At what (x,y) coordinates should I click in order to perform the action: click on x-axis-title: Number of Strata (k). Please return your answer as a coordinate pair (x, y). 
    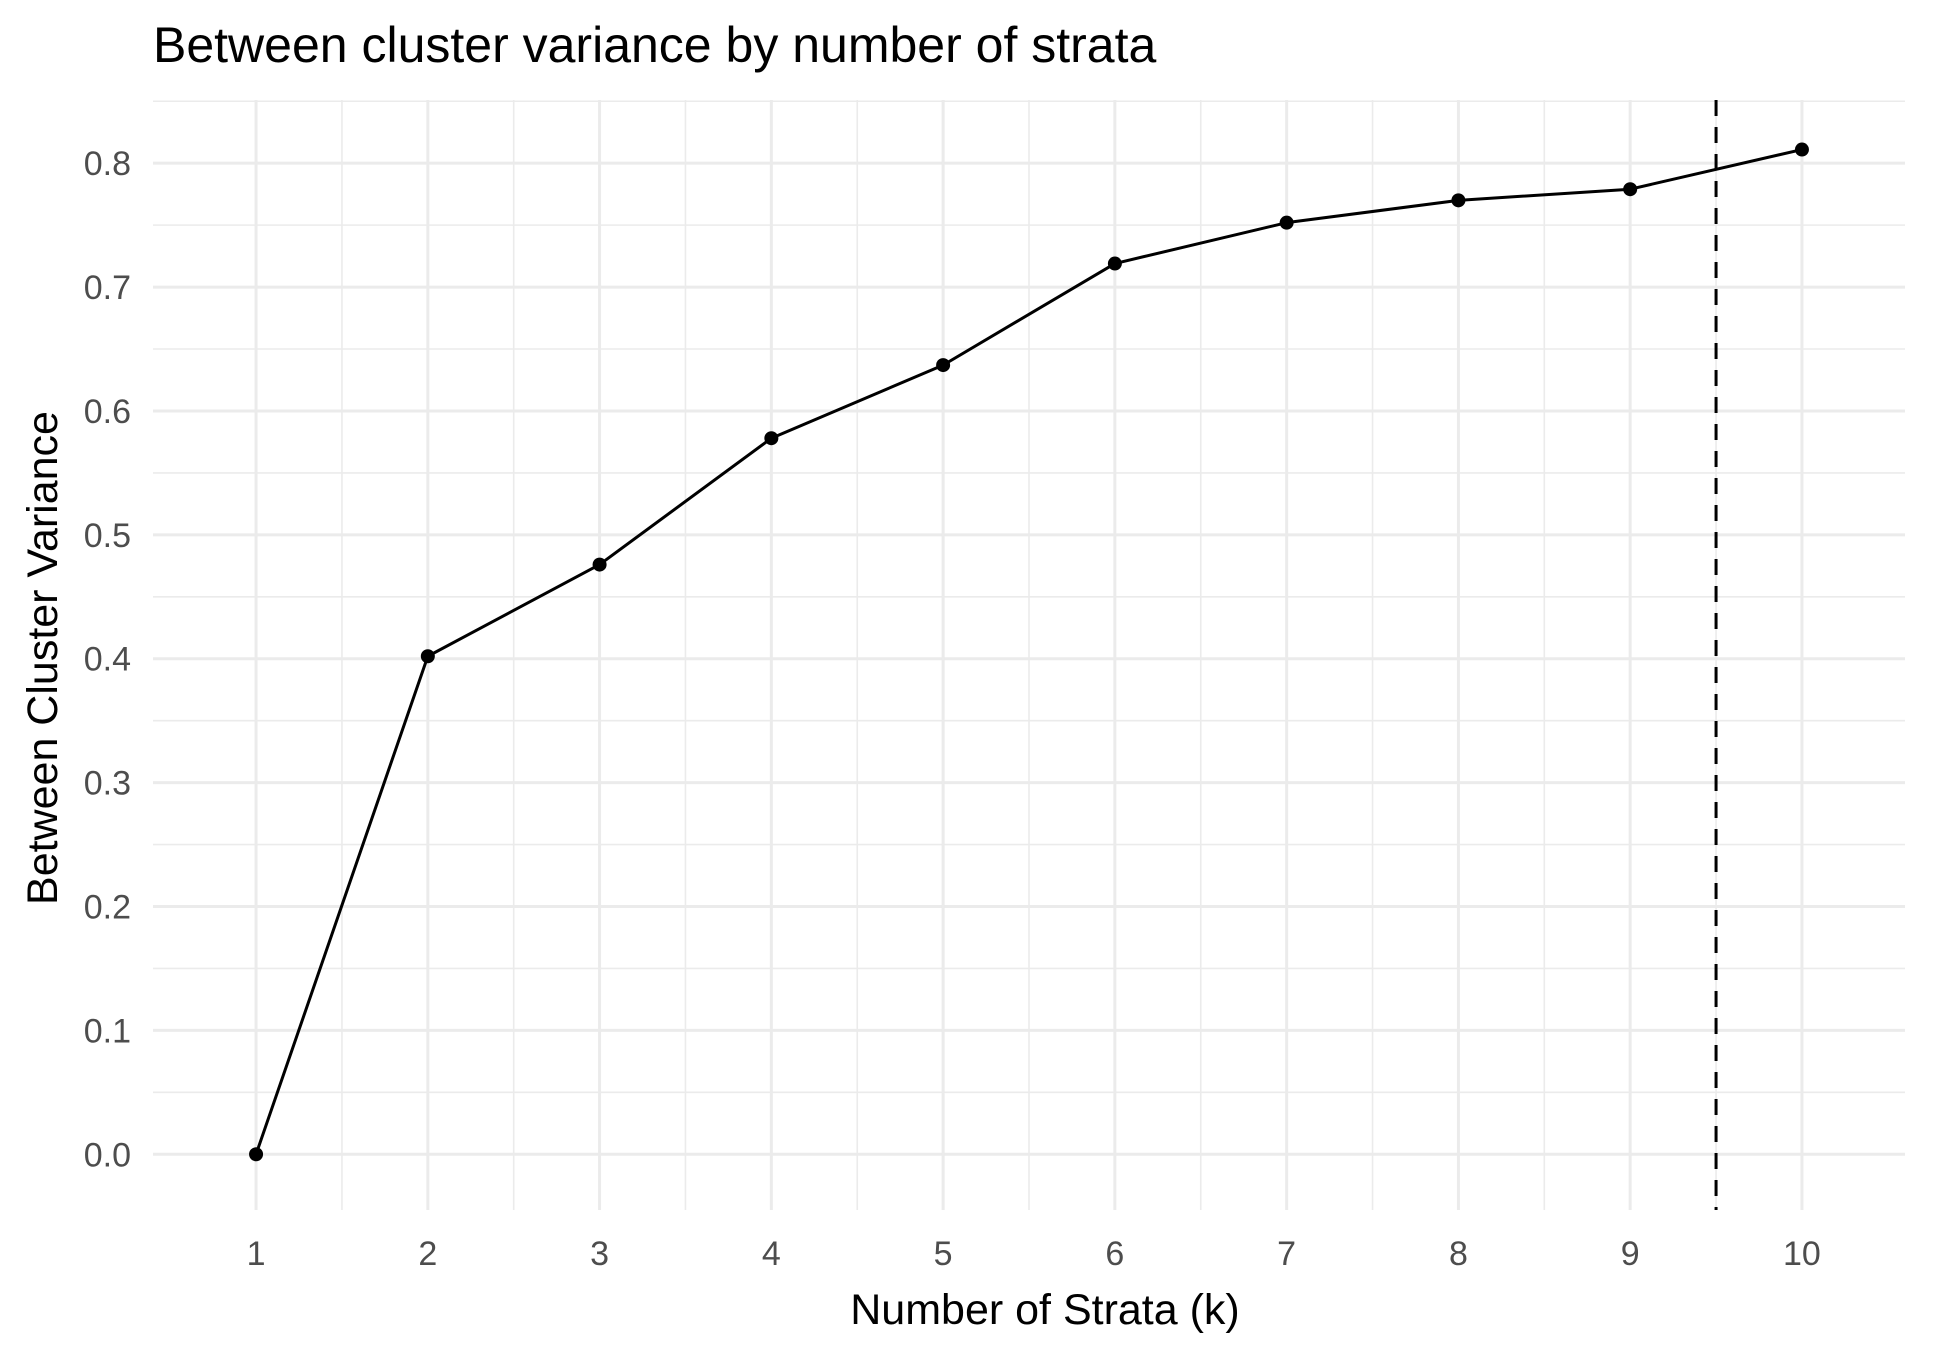
    Looking at the image, I should click on (1045, 1310).